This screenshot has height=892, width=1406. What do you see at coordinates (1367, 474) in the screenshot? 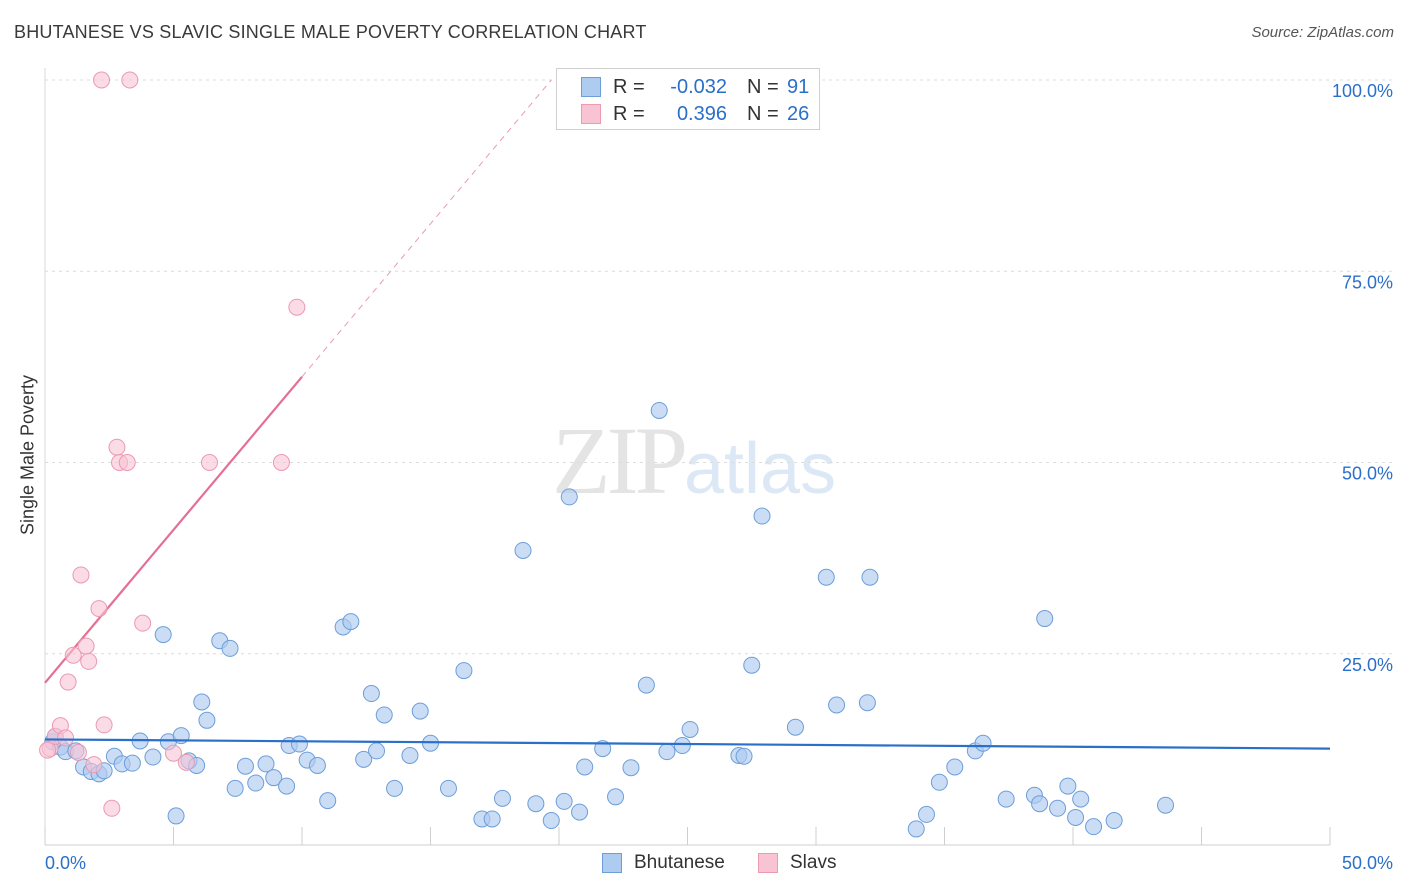
I see `y-tick-label: 50.0%` at bounding box center [1367, 474].